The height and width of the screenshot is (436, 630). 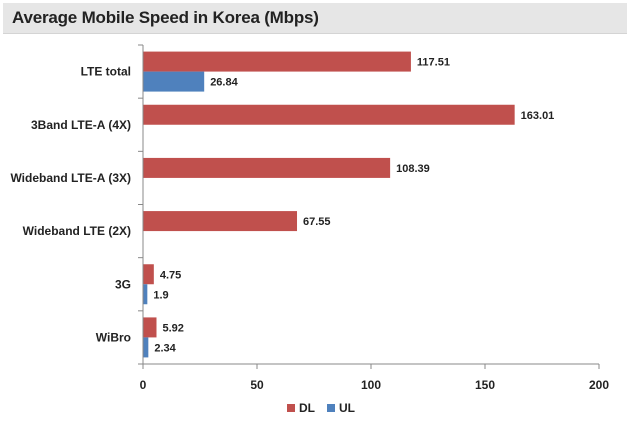 What do you see at coordinates (371, 385) in the screenshot?
I see `x-tick-label: 100` at bounding box center [371, 385].